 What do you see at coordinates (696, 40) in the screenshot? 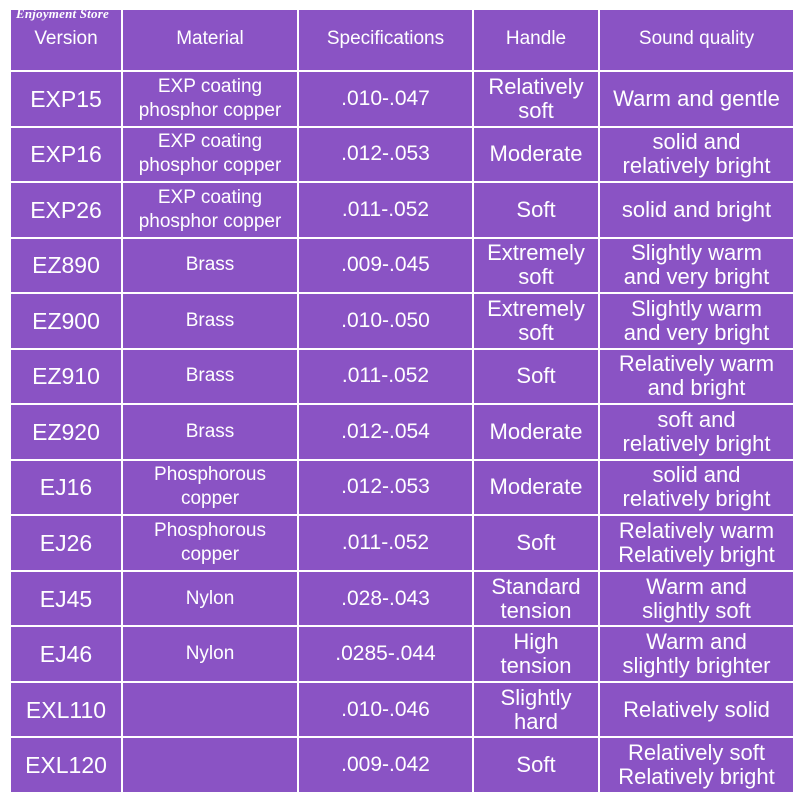
I see `header-sound-quality: Sound quality` at bounding box center [696, 40].